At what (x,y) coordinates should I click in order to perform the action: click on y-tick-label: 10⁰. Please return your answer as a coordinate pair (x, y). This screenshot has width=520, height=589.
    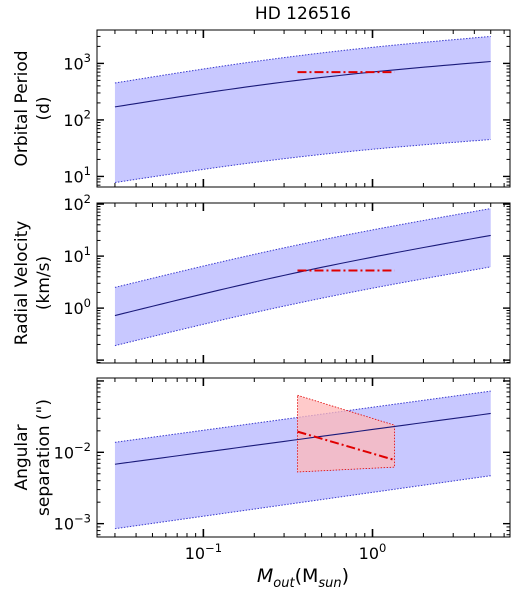
    Looking at the image, I should click on (77, 307).